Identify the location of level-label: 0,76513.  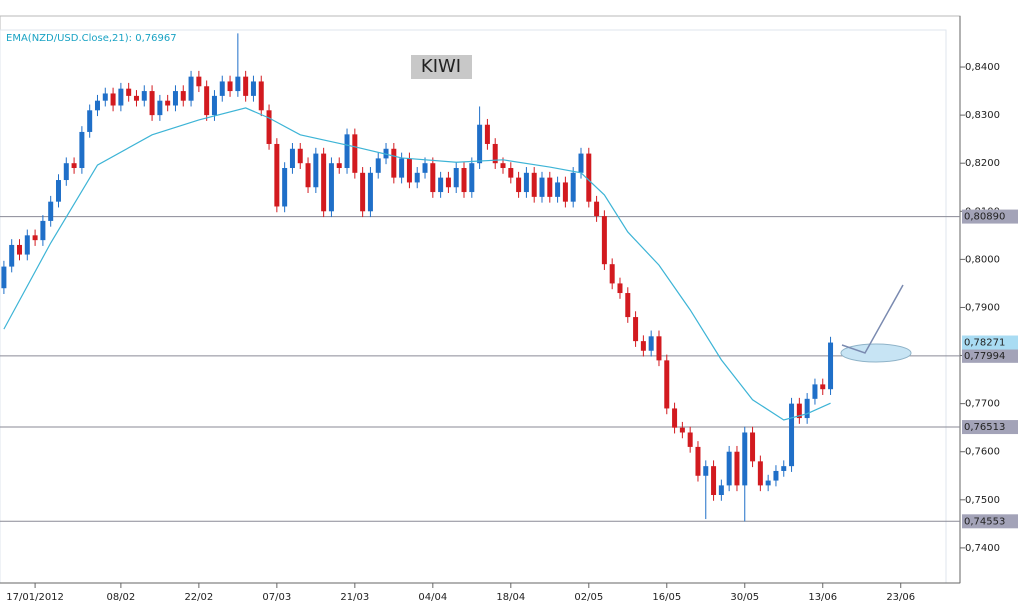
(984, 427).